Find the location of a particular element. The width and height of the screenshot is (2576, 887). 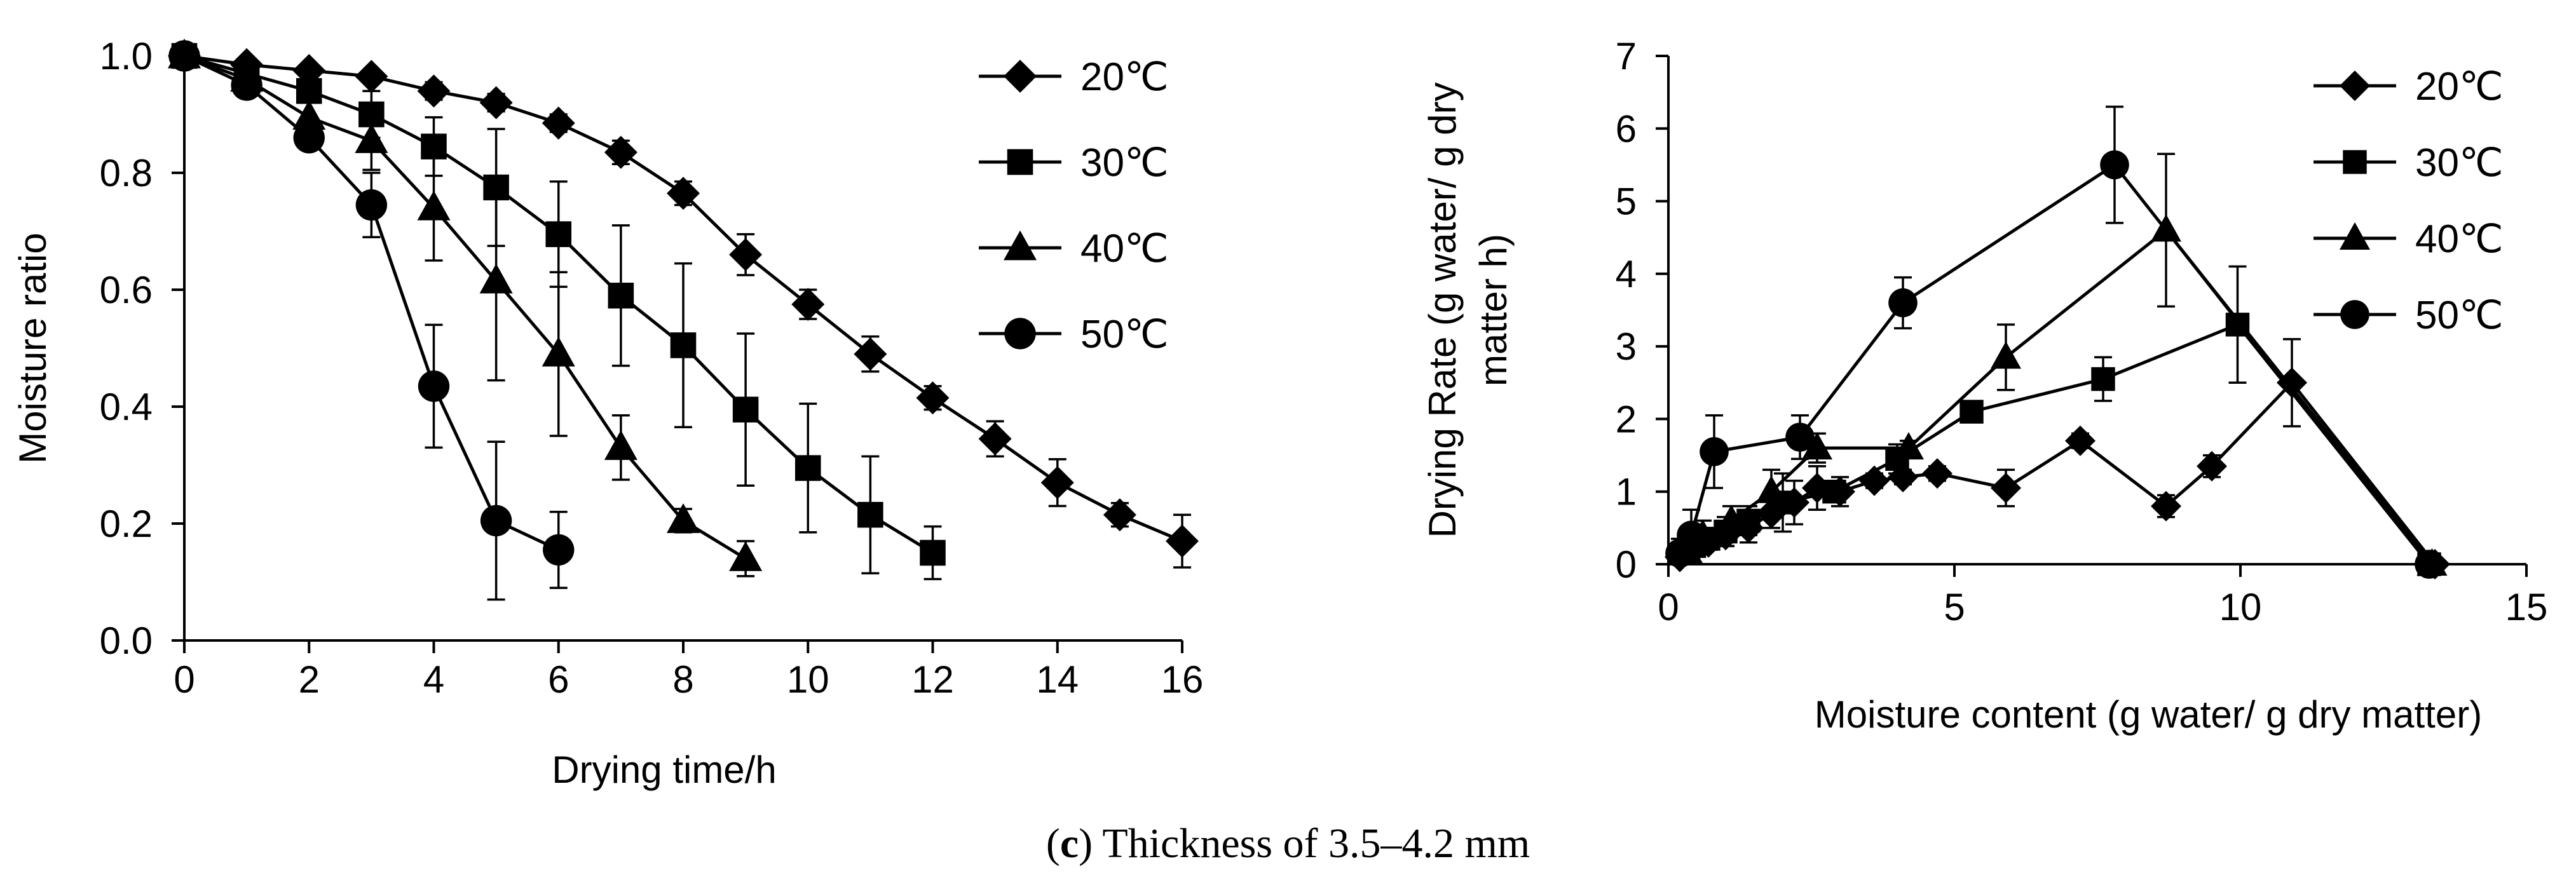

y-axis-title: Drying Rate (g water/ g dry matter h) is located at coordinates (1468, 310).